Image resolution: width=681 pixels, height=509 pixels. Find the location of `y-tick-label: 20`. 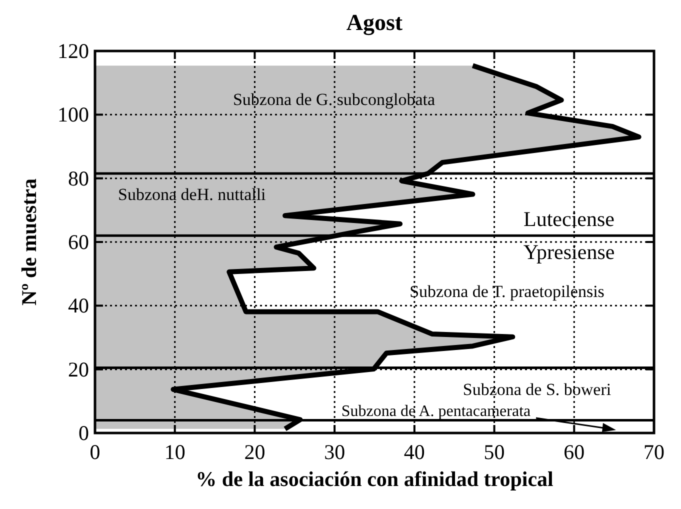

y-tick-label: 20 is located at coordinates (78, 369).